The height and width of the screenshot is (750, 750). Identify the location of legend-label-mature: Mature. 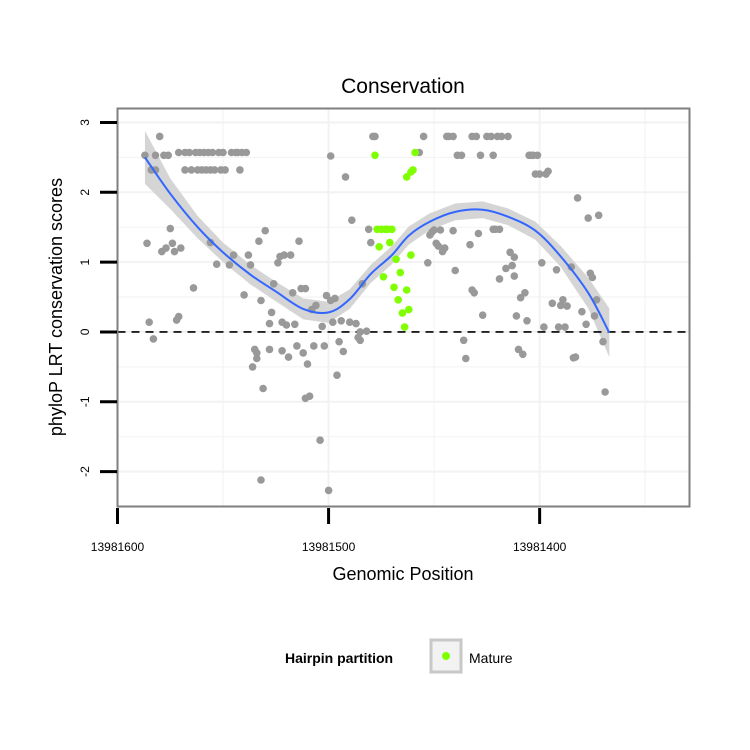
(491, 658).